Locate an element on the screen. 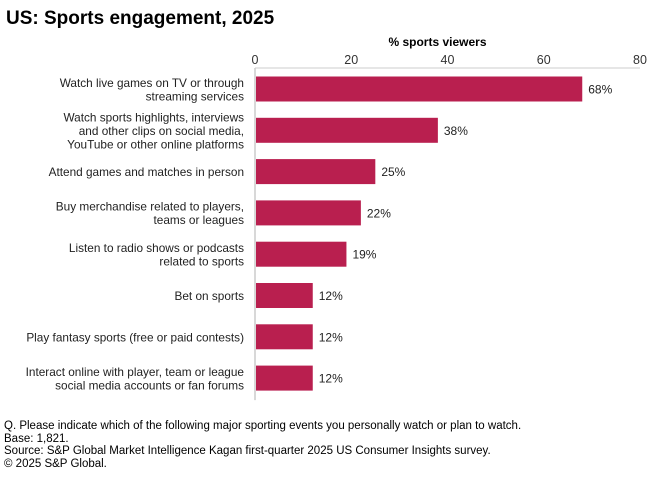  x-tick-label: 0 is located at coordinates (255, 60).